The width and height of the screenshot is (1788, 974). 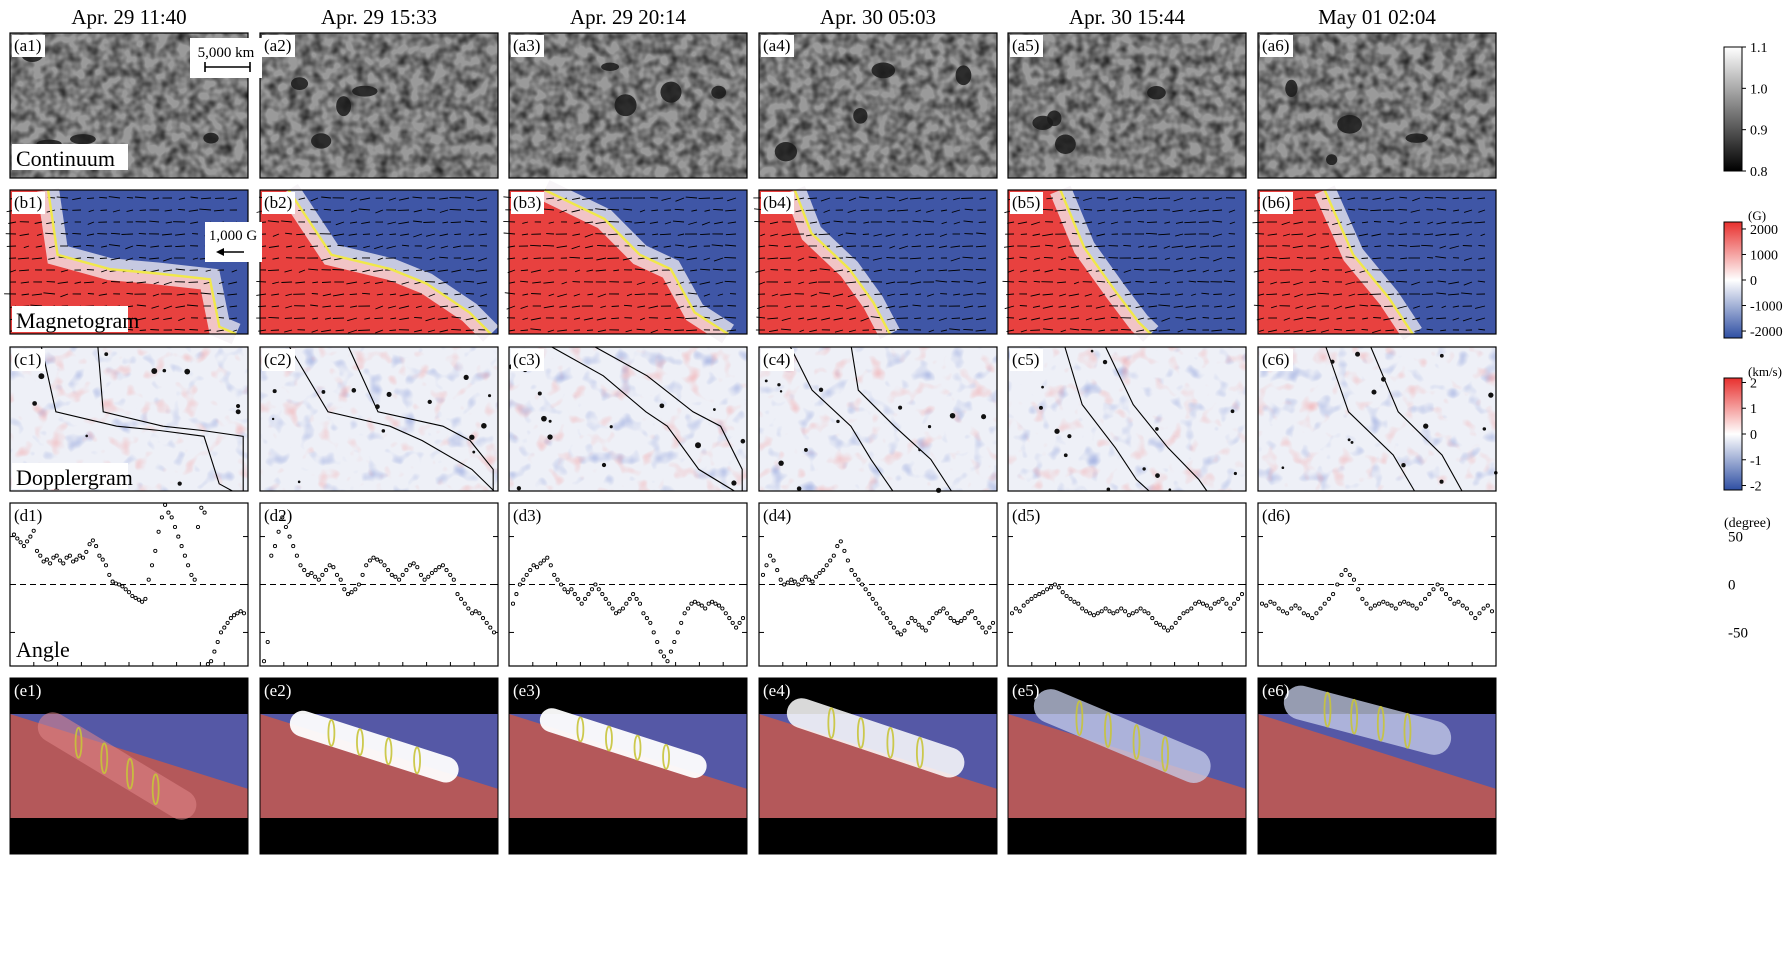 I want to click on angle-axis-labels: (degree)50 0 -50, so click(x=1747, y=578).